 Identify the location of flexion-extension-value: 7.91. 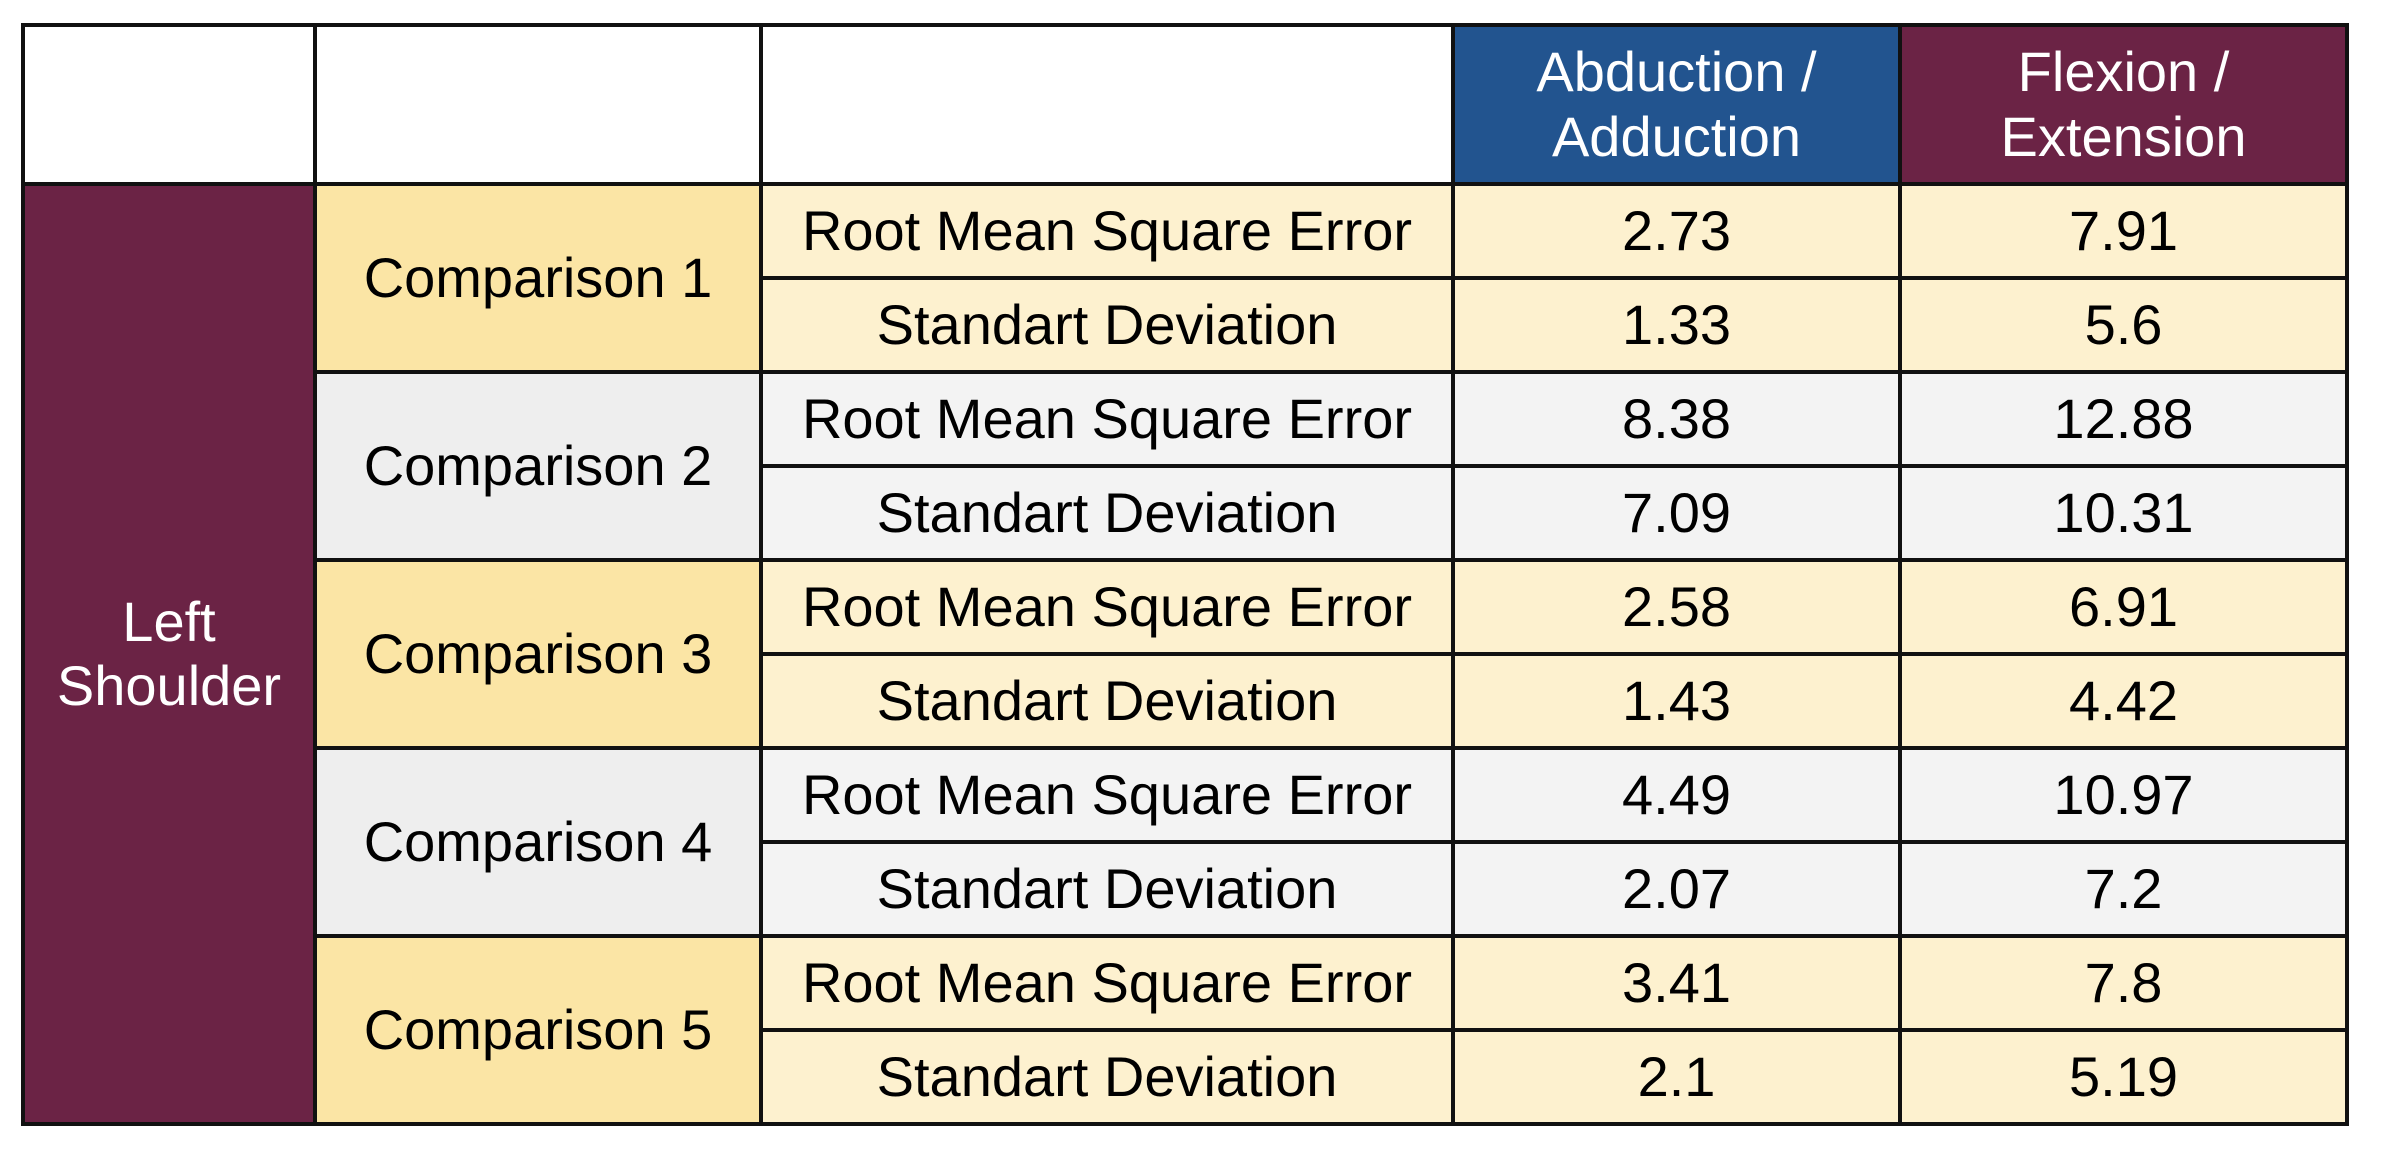
(2123, 231).